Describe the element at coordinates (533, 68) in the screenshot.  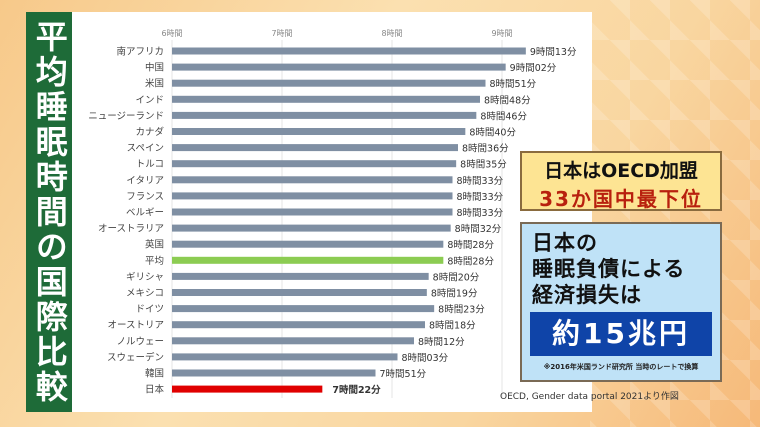
I see `value-label: 9時間02分` at that location.